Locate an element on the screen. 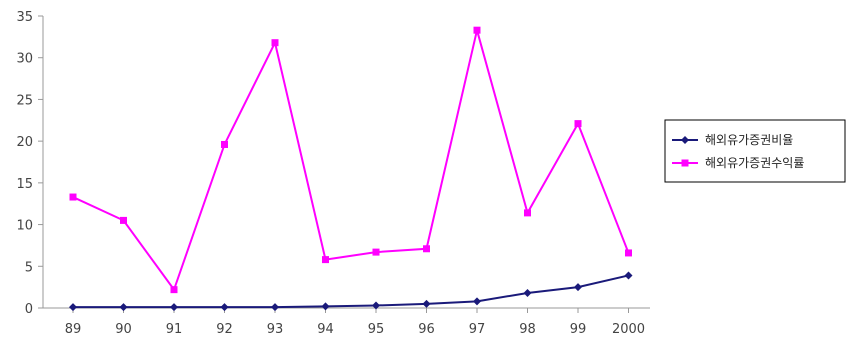  y-tick-label: 0 is located at coordinates (29, 309).